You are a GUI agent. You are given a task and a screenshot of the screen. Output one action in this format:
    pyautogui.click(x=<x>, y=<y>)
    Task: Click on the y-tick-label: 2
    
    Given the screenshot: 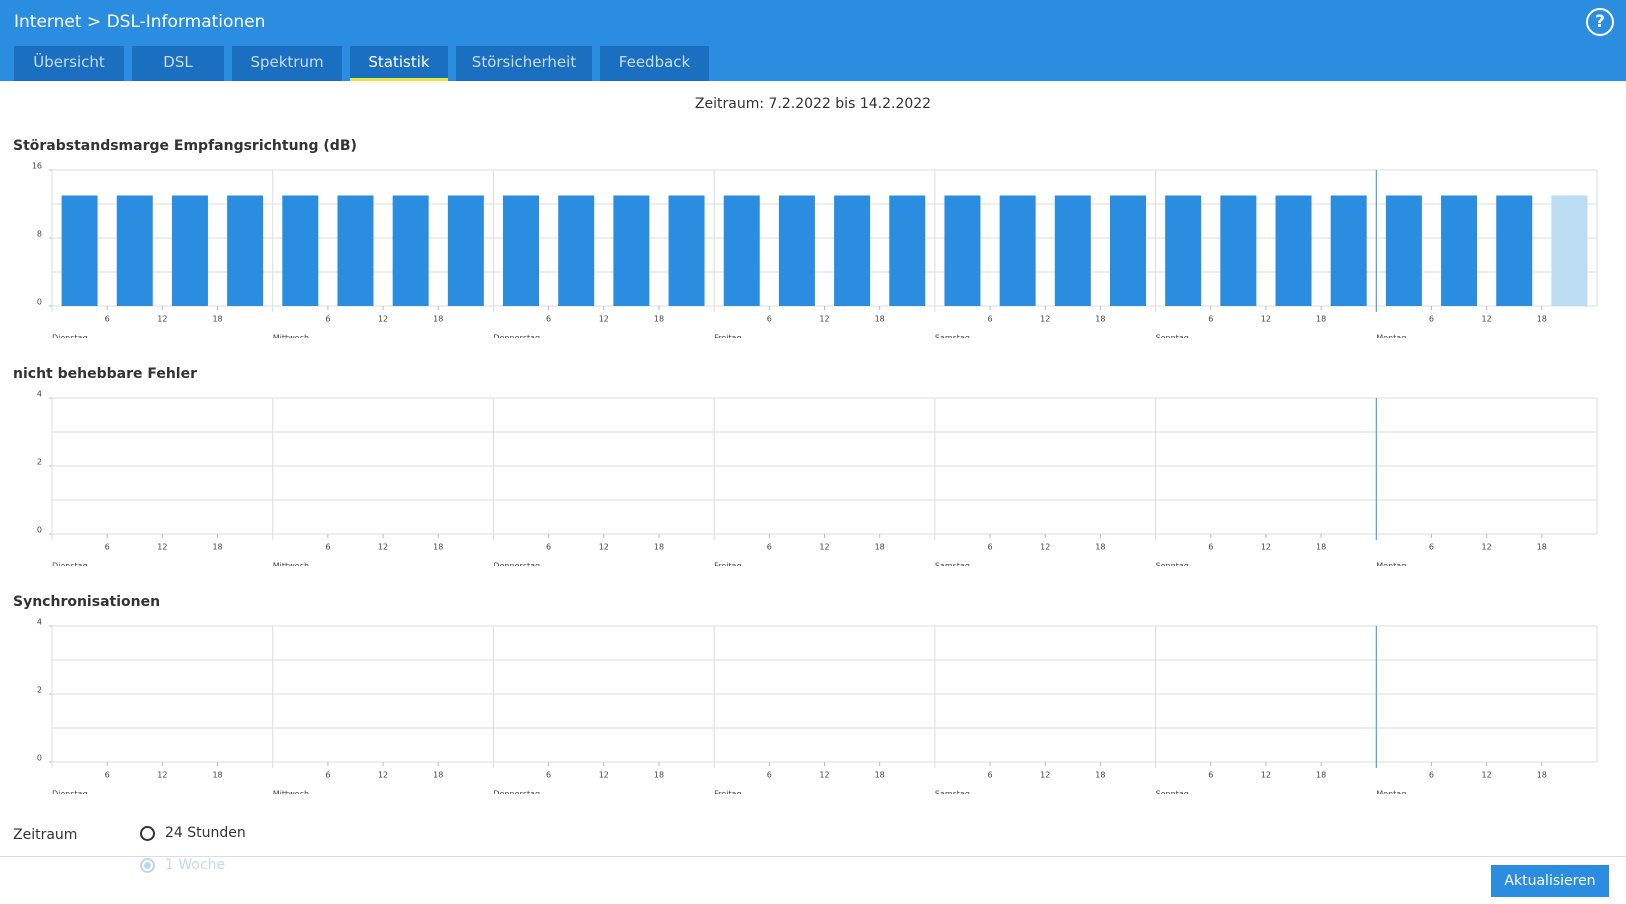 What is the action you would take?
    pyautogui.click(x=39, y=462)
    